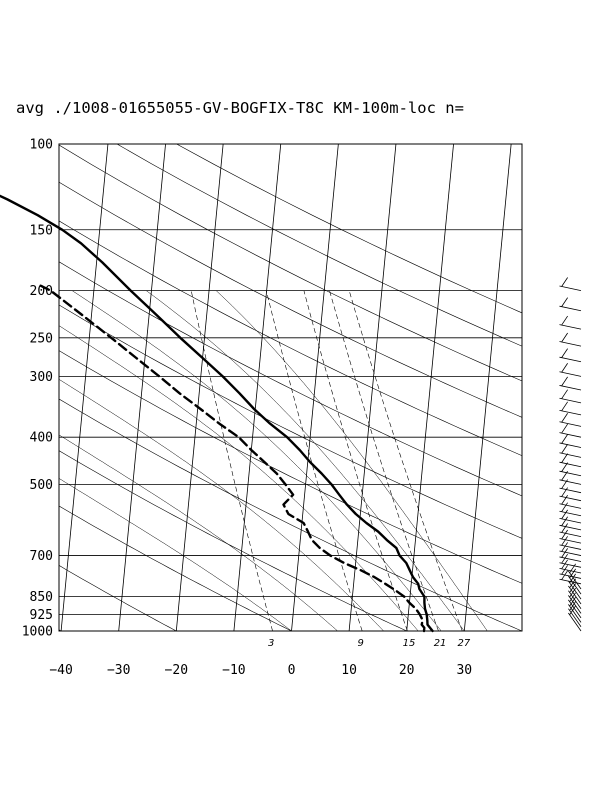 This screenshot has width=612, height=792. I want to click on pressure-tick-label: 150, so click(41, 230).